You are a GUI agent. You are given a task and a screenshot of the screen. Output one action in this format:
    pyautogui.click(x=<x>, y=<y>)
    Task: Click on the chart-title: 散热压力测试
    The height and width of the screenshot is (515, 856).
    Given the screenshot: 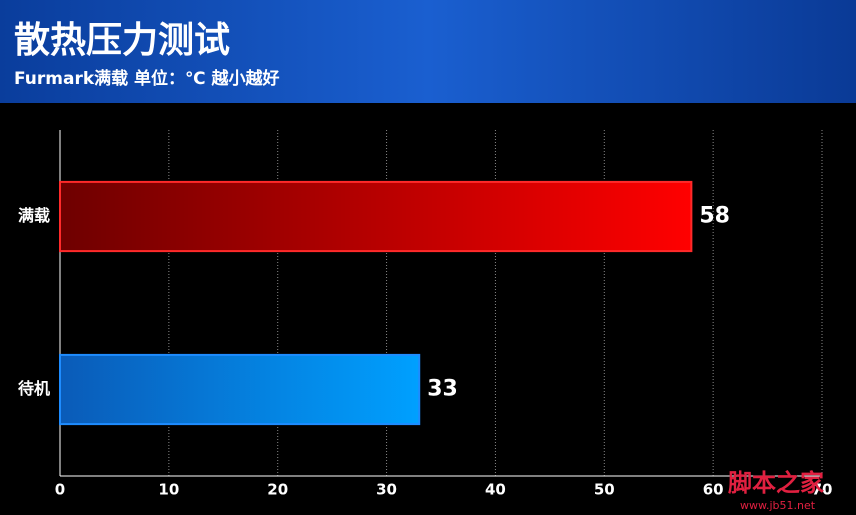 What is the action you would take?
    pyautogui.click(x=122, y=40)
    